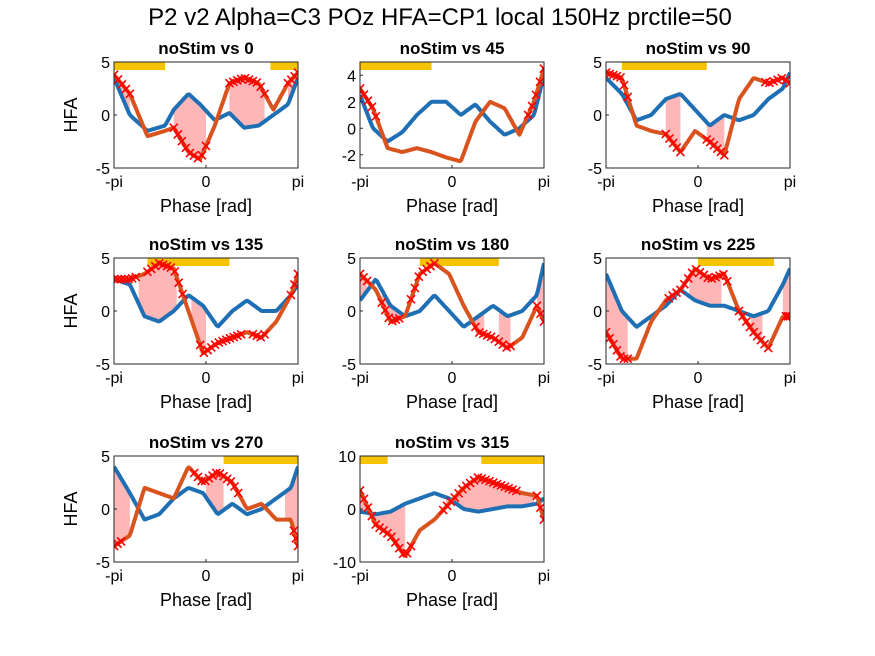 The width and height of the screenshot is (875, 656). What do you see at coordinates (452, 442) in the screenshot?
I see `subplot-title: noStim vs 315` at bounding box center [452, 442].